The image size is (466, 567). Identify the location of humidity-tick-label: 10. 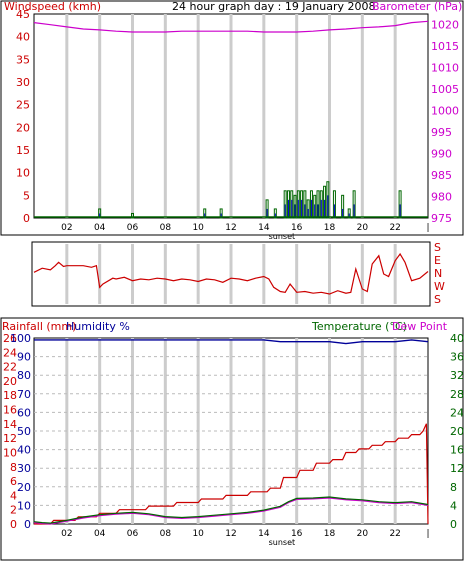
(24, 505).